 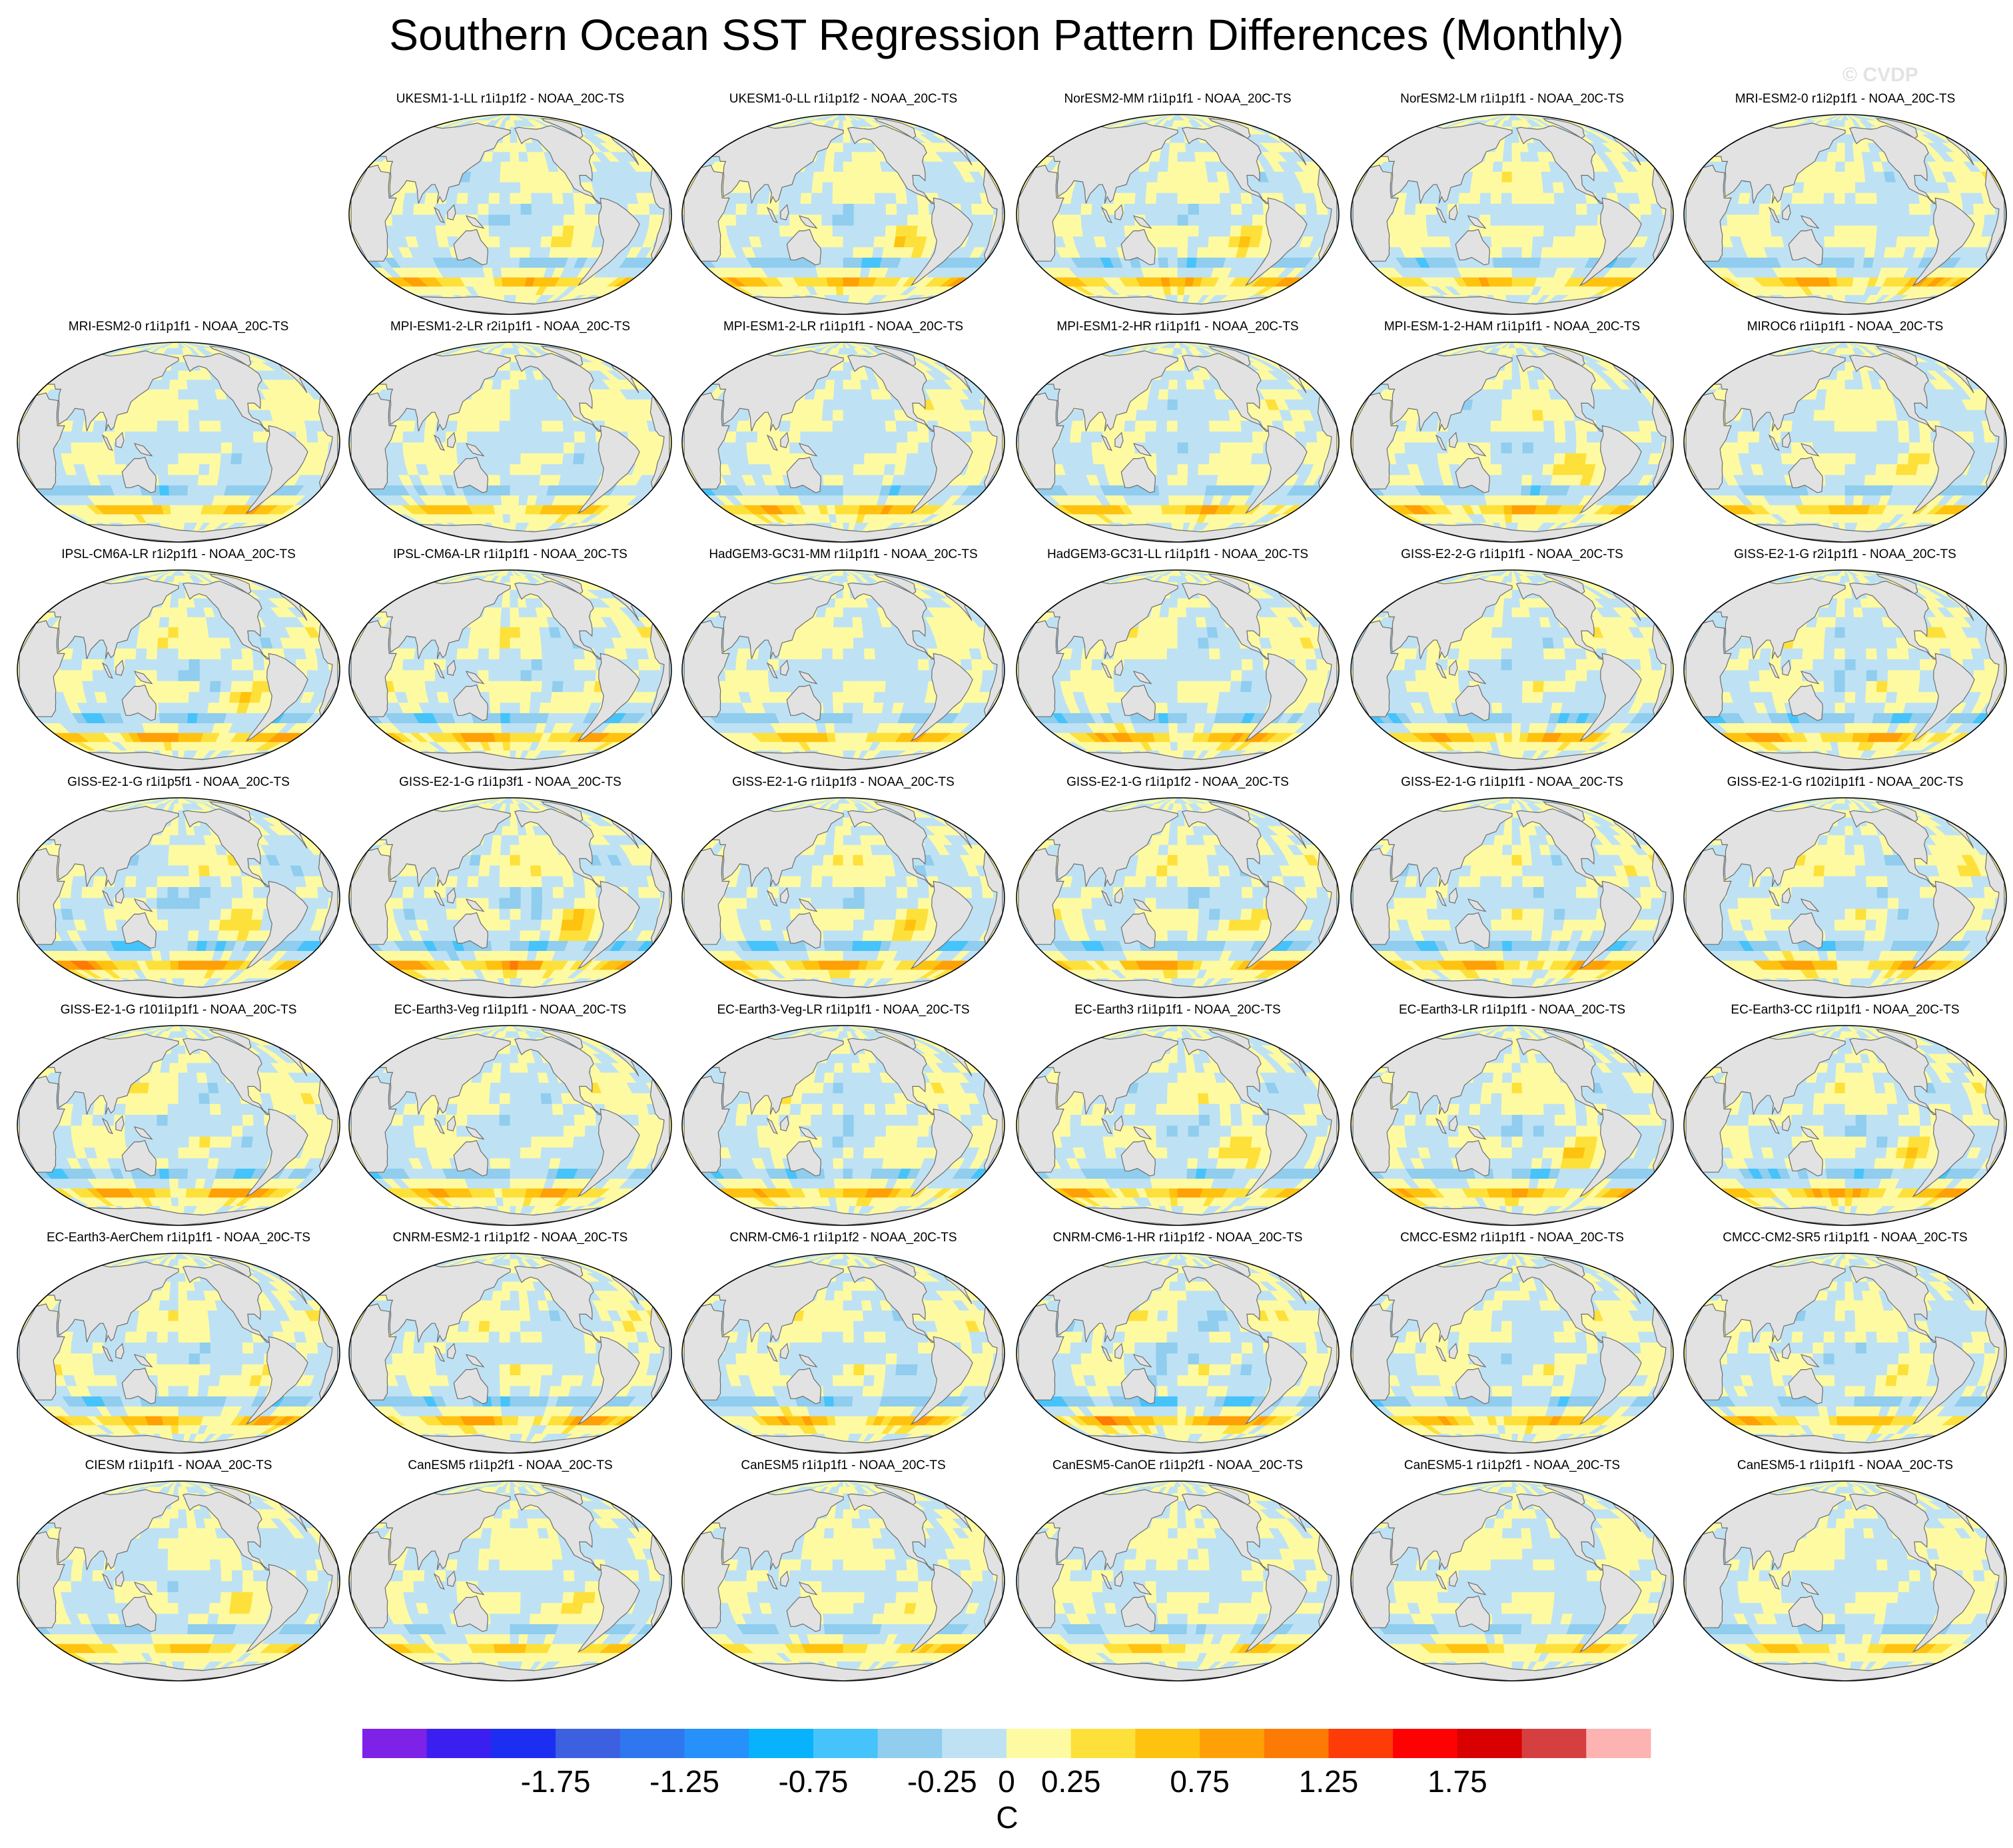 I want to click on map-panel: MRI-ESM2-0 r1i2p1f1 - NOAA_20C-TS, so click(x=1845, y=204).